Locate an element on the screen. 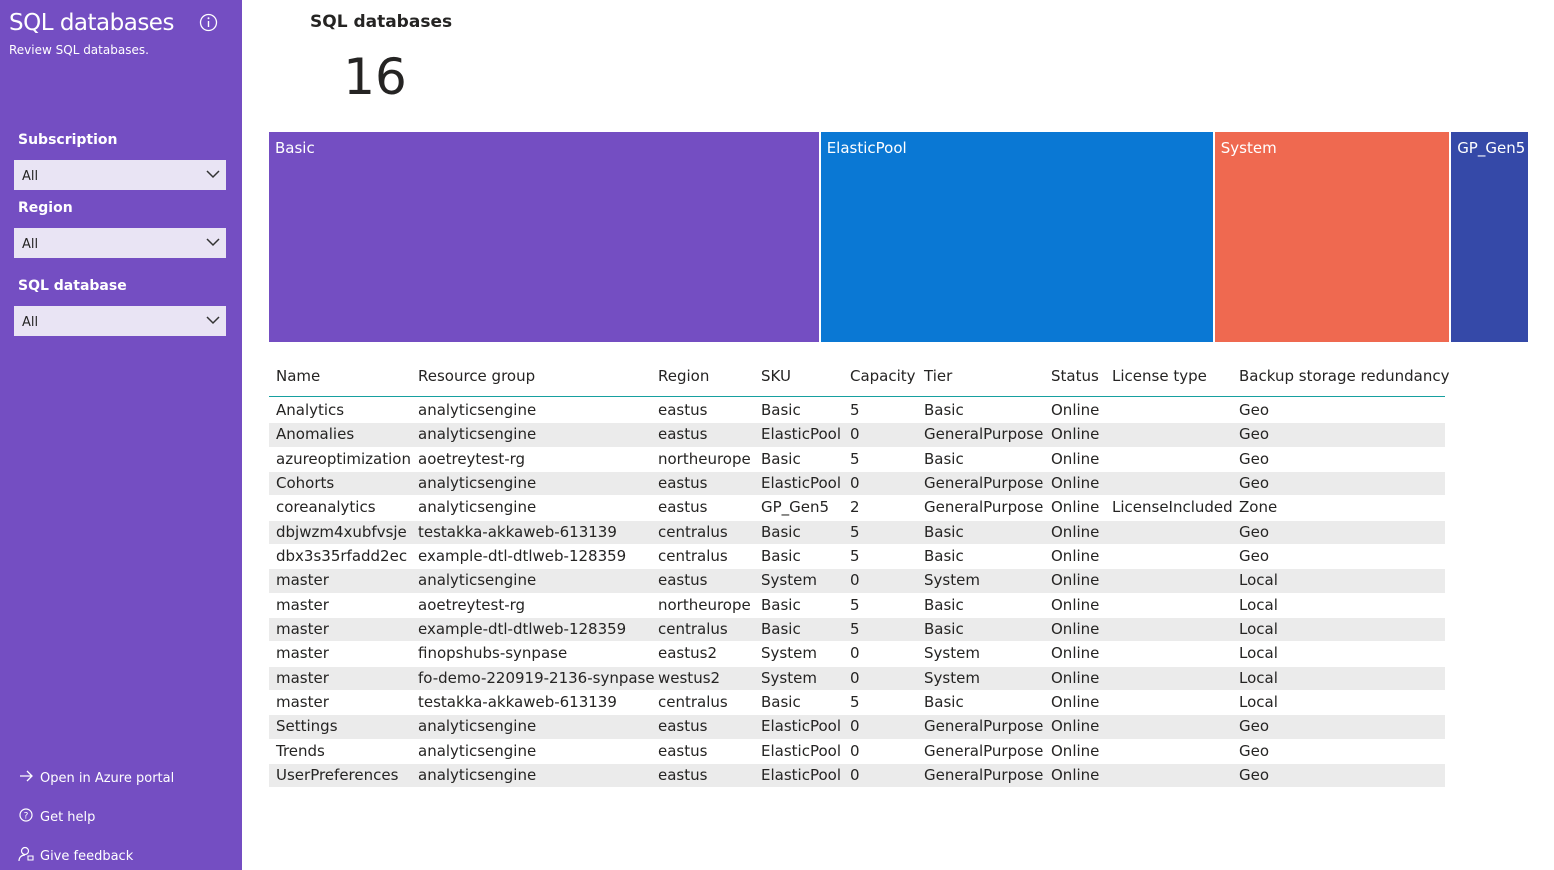 This screenshot has width=1554, height=870. treemap-tile: System is located at coordinates (1332, 237).